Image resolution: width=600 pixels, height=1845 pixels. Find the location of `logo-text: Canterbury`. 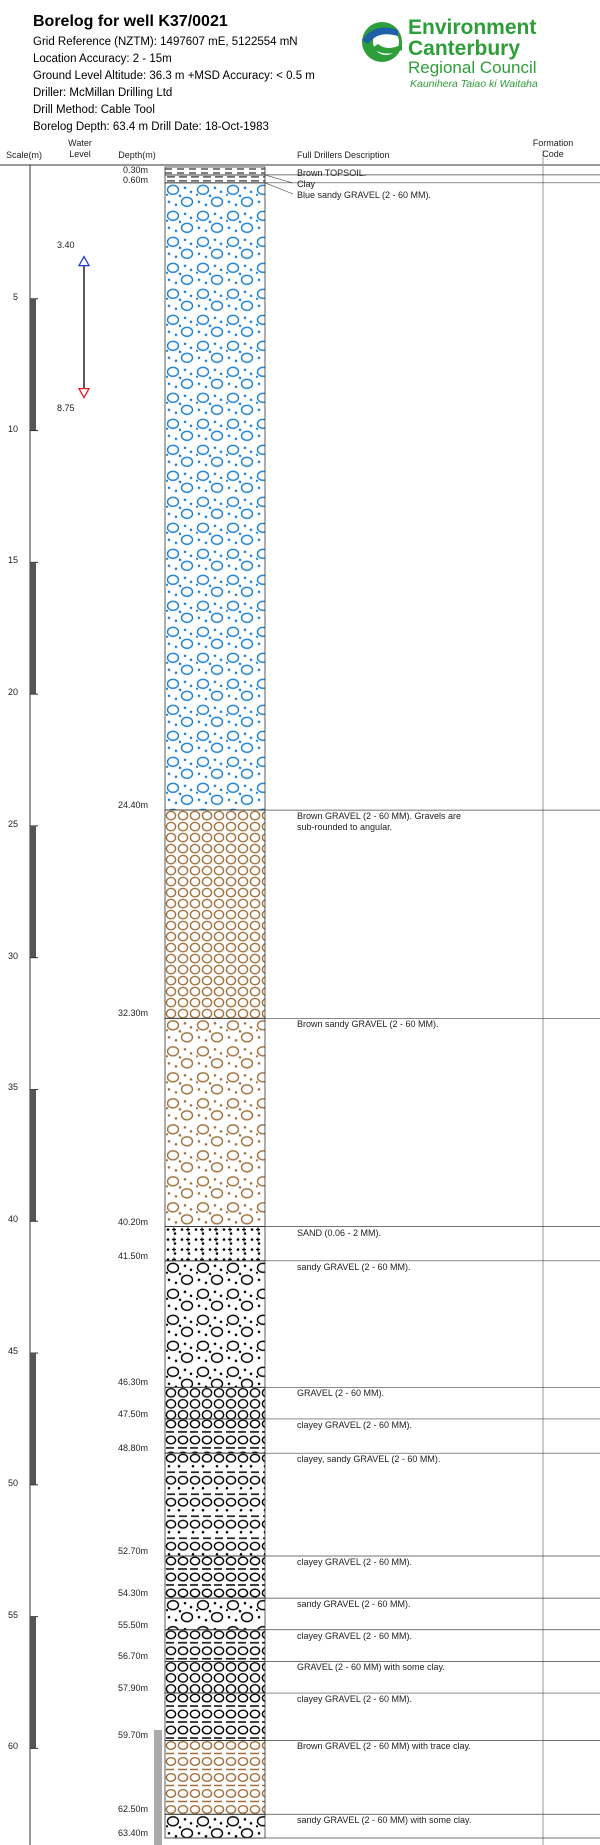

logo-text: Canterbury is located at coordinates (464, 48).